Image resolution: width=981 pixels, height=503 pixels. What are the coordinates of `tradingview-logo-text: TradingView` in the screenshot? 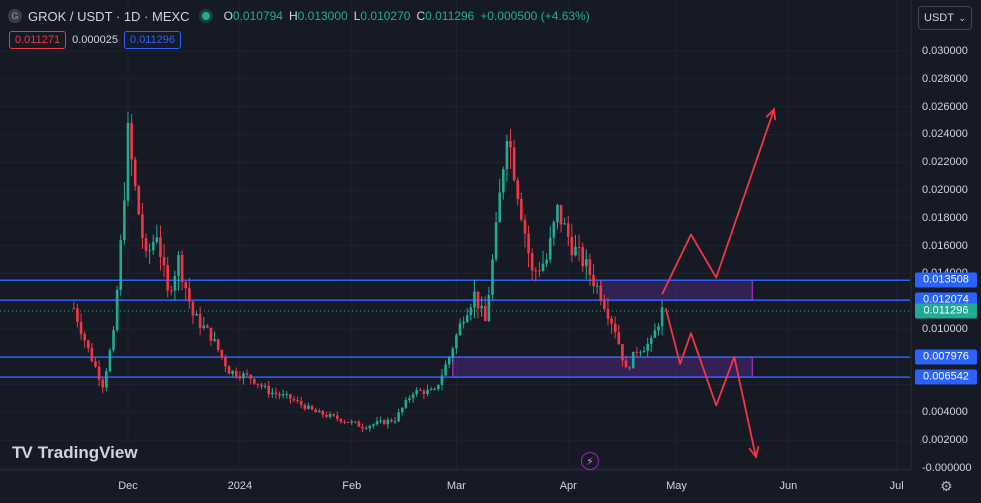 It's located at (87, 452).